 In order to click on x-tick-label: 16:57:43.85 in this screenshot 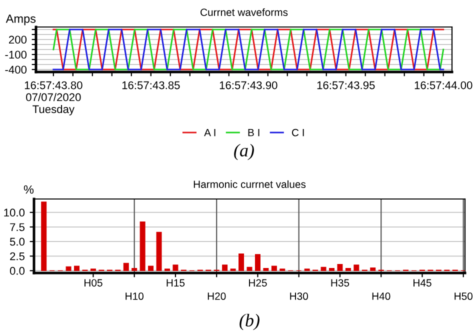, I will do `click(151, 85)`.